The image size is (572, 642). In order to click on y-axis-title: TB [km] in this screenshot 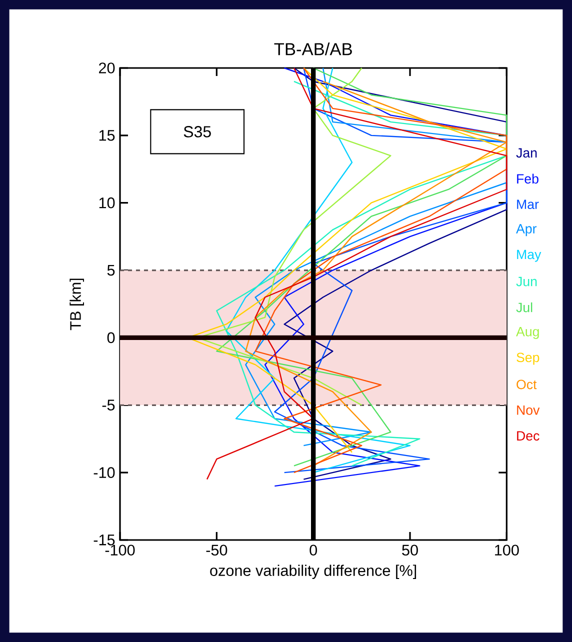, I will do `click(77, 304)`.